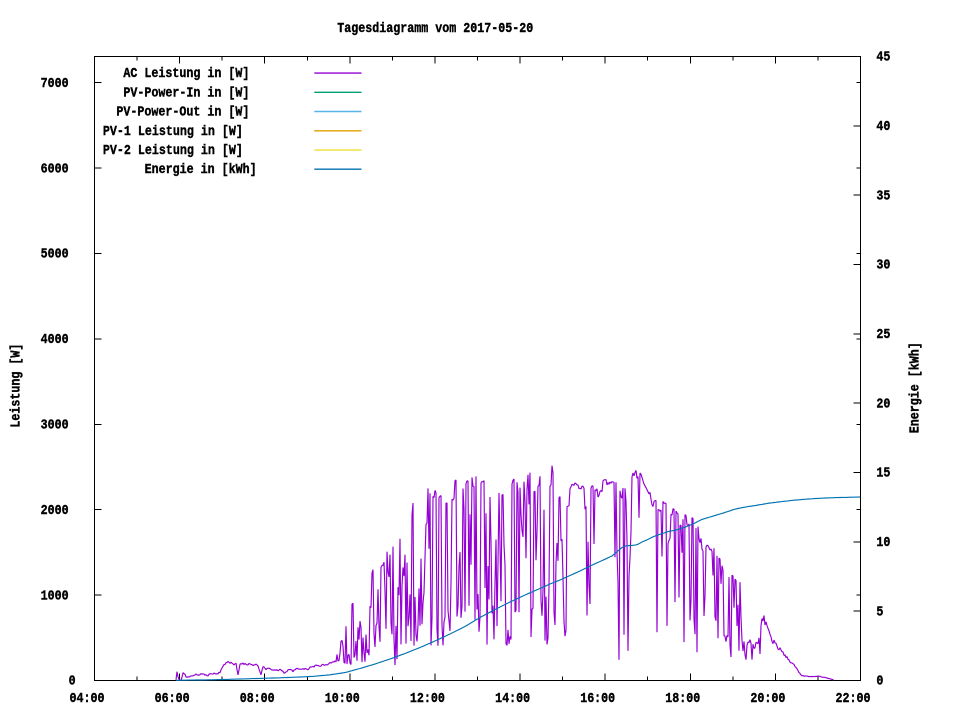 The height and width of the screenshot is (725, 960). I want to click on svg-text: 20:00, so click(767, 699).